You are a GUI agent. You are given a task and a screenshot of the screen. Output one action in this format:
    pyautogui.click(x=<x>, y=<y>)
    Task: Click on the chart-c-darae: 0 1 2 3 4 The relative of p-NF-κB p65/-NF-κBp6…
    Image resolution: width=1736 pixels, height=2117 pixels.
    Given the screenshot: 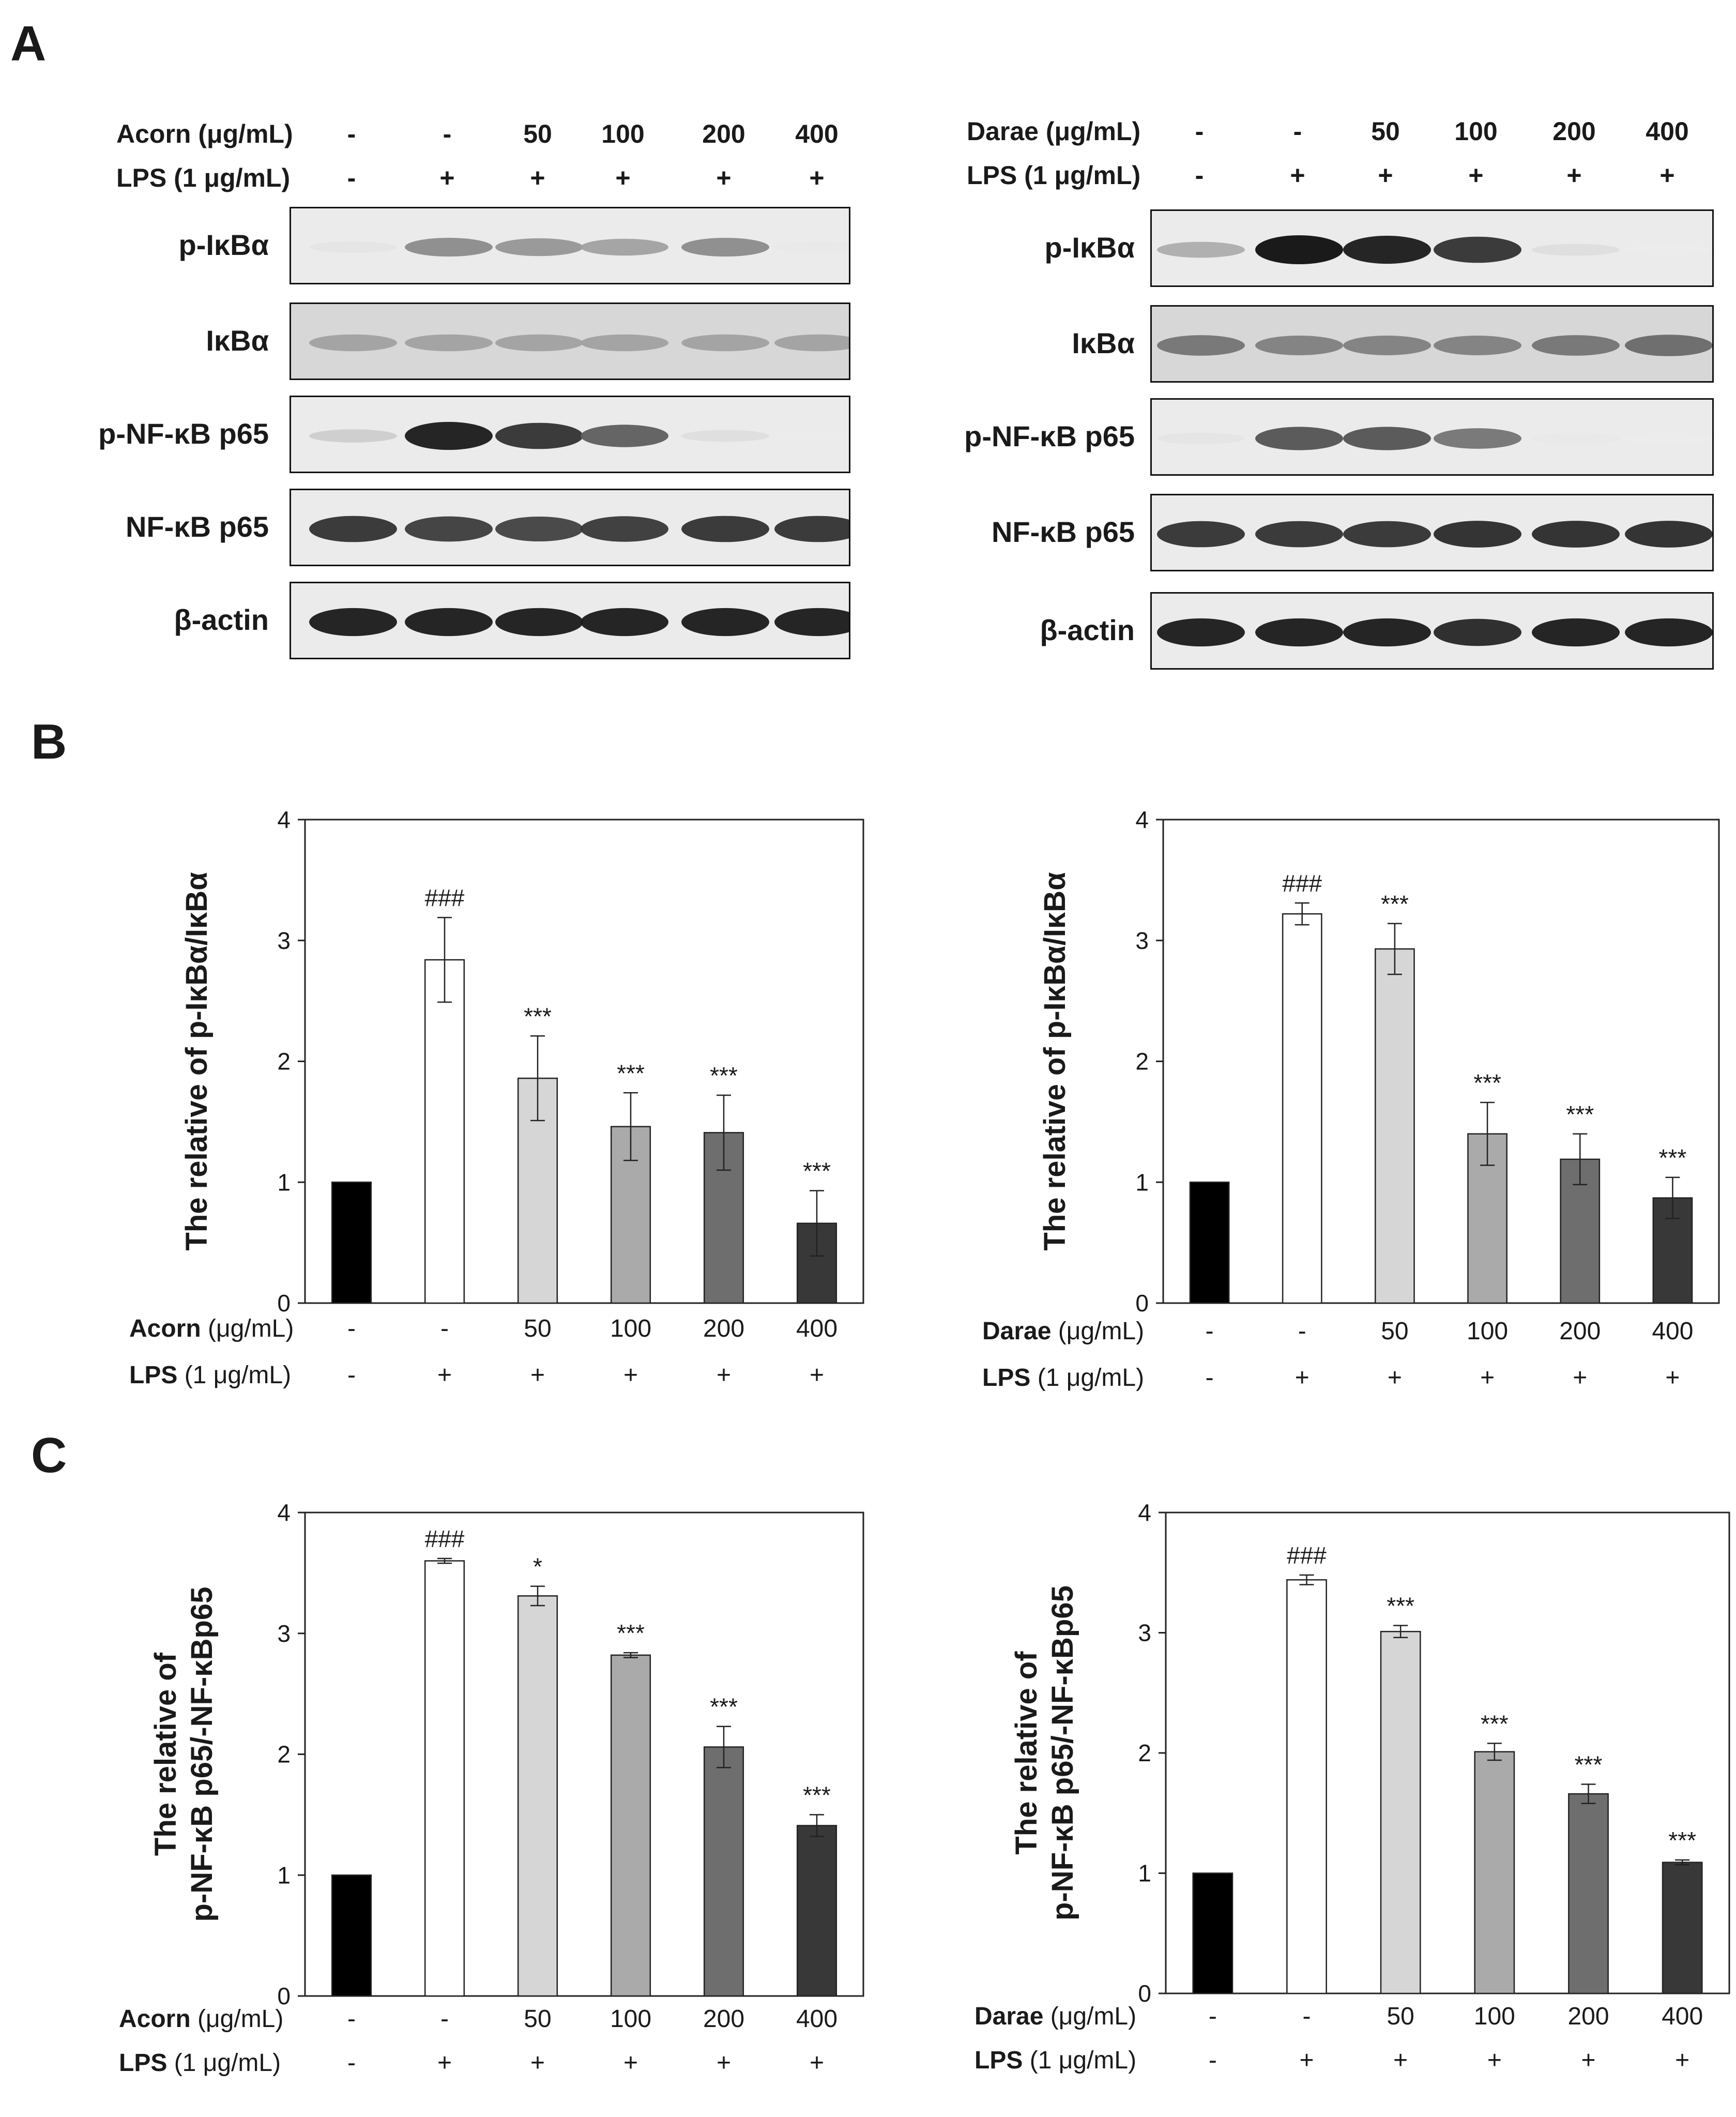 What is the action you would take?
    pyautogui.click(x=1352, y=1787)
    